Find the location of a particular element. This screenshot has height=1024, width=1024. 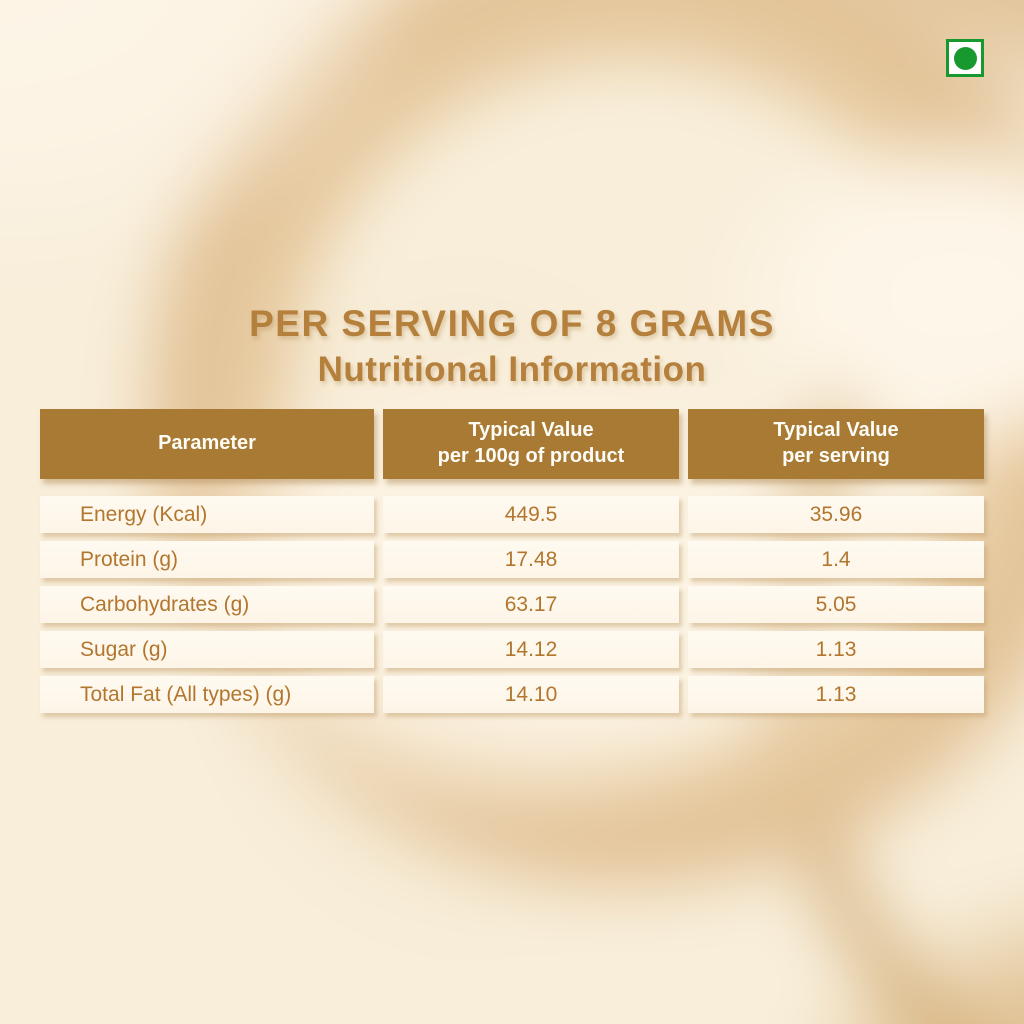

page-subtitle: Nutritional Information is located at coordinates (512, 369).